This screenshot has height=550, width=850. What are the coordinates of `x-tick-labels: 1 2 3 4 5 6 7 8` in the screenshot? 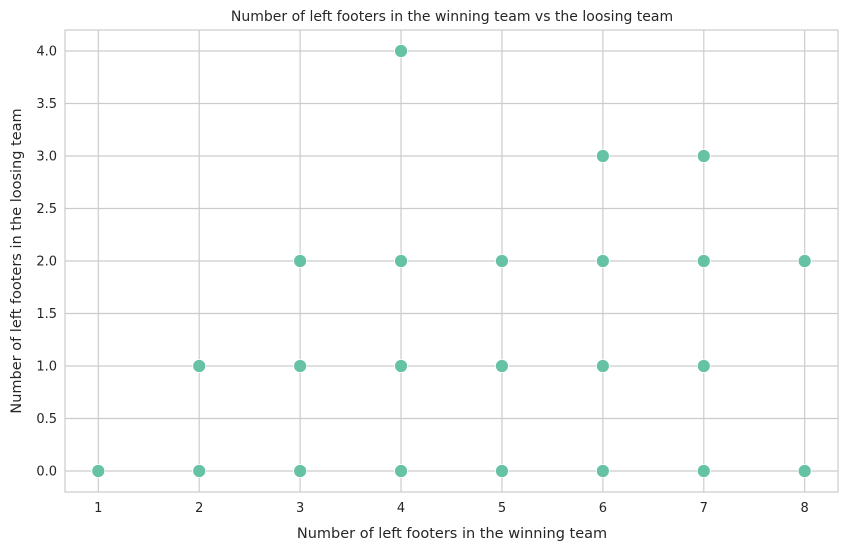 It's located at (451, 508).